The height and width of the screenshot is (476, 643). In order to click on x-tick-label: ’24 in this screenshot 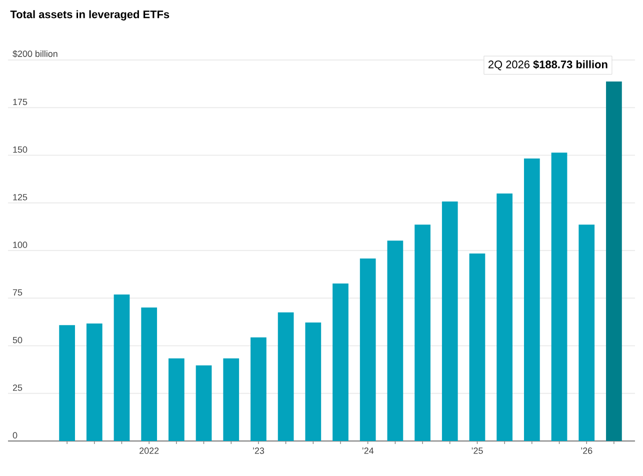, I will do `click(368, 451)`.